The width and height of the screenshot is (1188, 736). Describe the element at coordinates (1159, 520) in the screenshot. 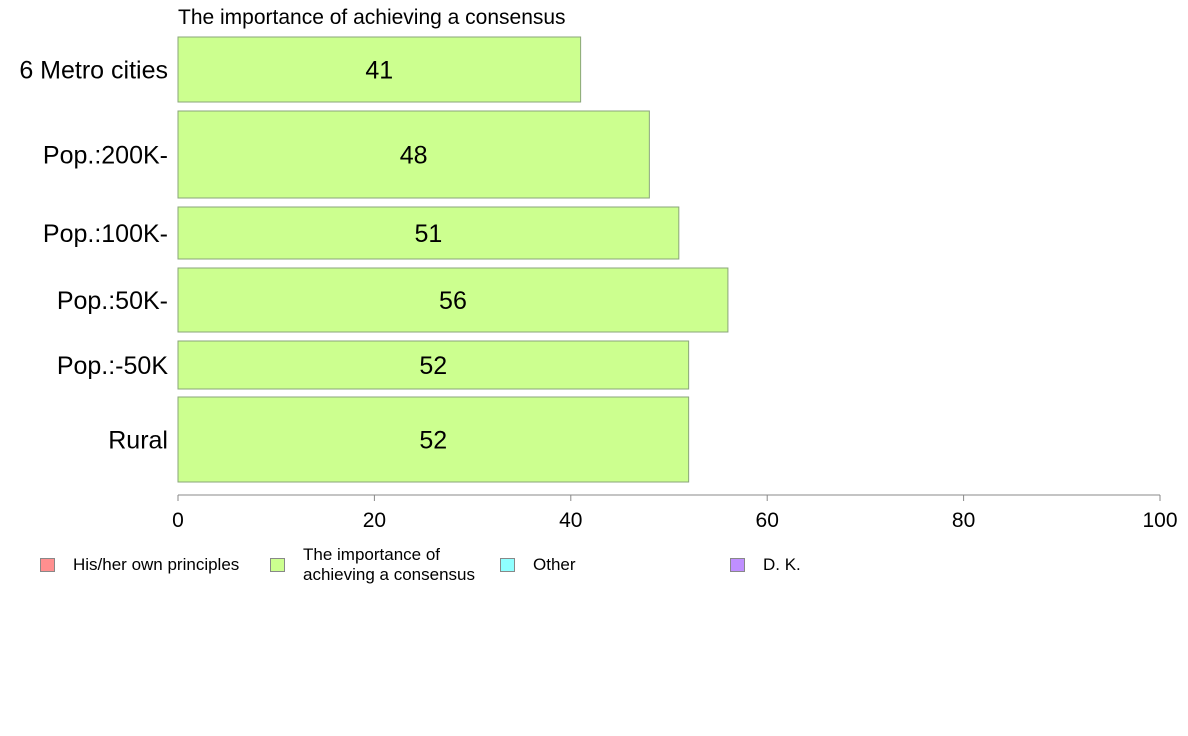

I see `x-tick-label: 100` at that location.